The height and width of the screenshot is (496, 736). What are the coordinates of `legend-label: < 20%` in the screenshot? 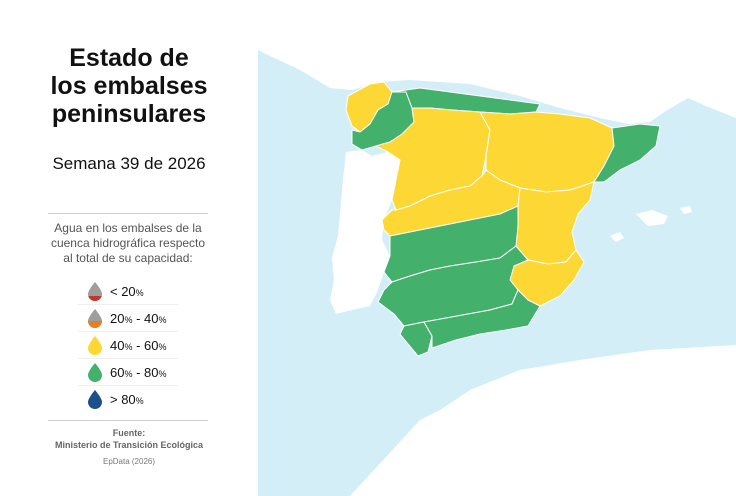 It's located at (127, 291).